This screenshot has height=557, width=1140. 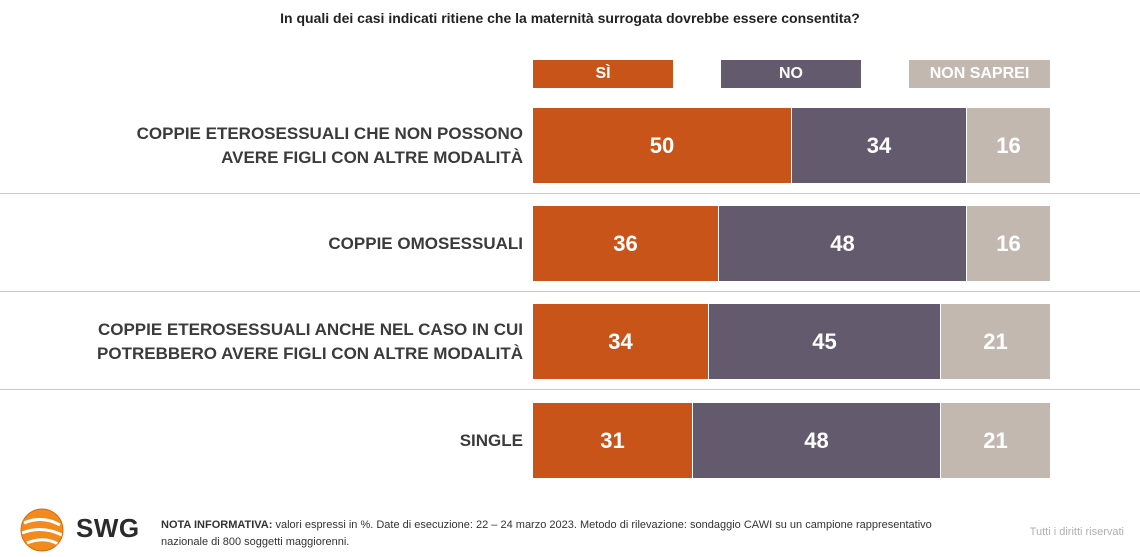 What do you see at coordinates (425, 243) in the screenshot?
I see `category-label-line: COPPIE OMOSESSUALI` at bounding box center [425, 243].